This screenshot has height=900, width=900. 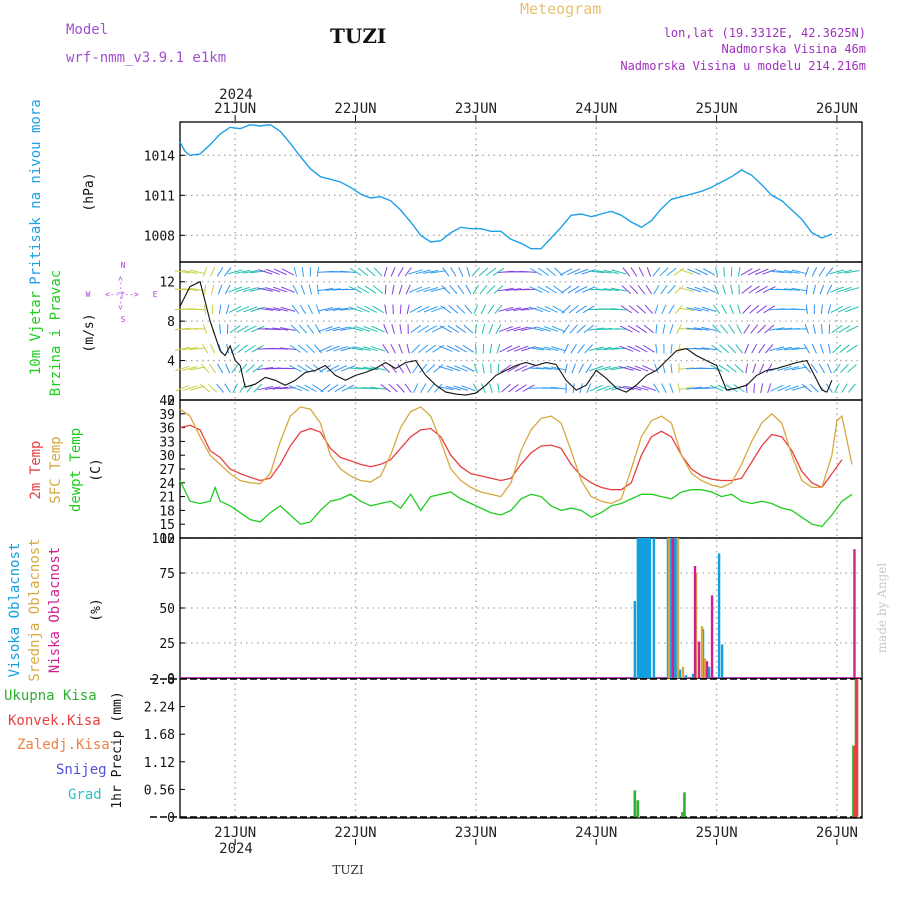 I want to click on tick-label: 75, so click(x=167, y=574).